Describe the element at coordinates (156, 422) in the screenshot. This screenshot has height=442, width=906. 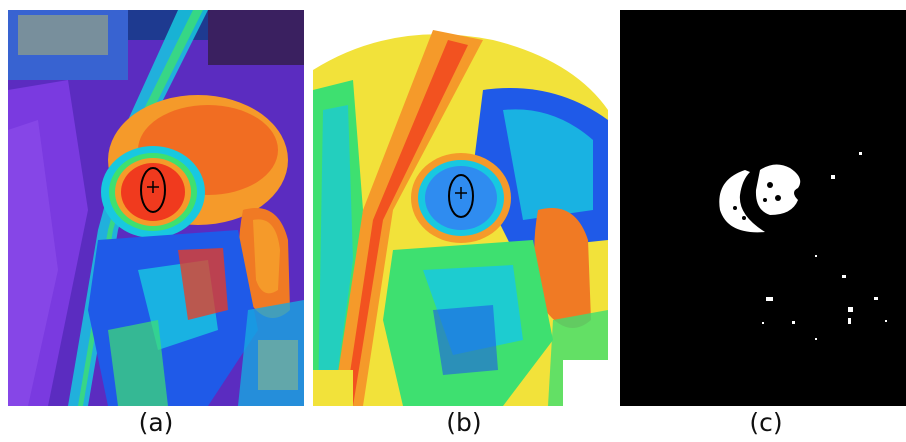
I see `caption-a: (a)` at that location.